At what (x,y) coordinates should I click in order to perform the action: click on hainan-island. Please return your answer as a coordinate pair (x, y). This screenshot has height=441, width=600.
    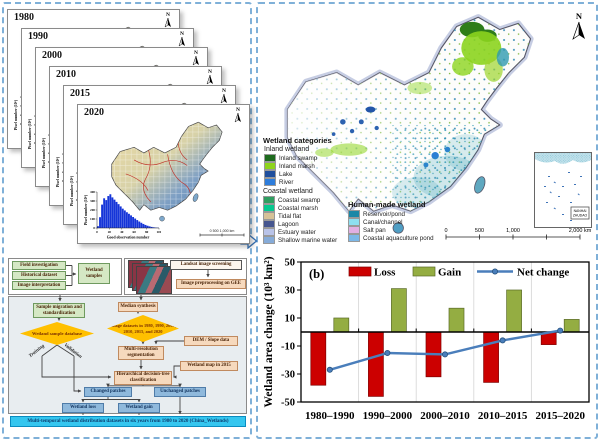
    Looking at the image, I should click on (398, 228).